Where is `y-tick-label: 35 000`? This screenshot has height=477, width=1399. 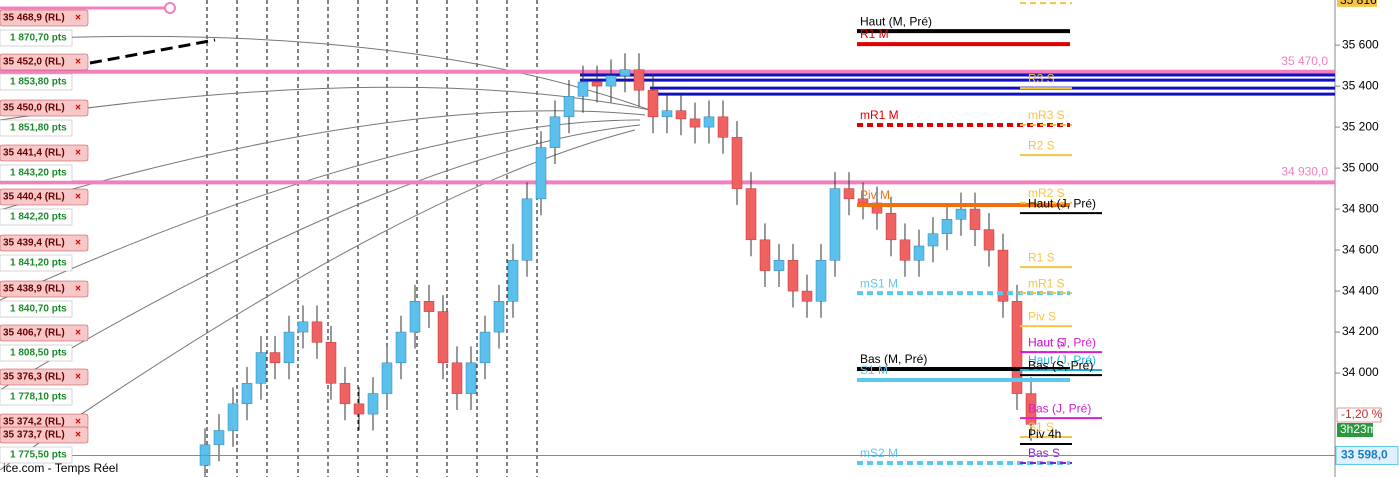
y-tick-label: 35 000 is located at coordinates (1360, 167).